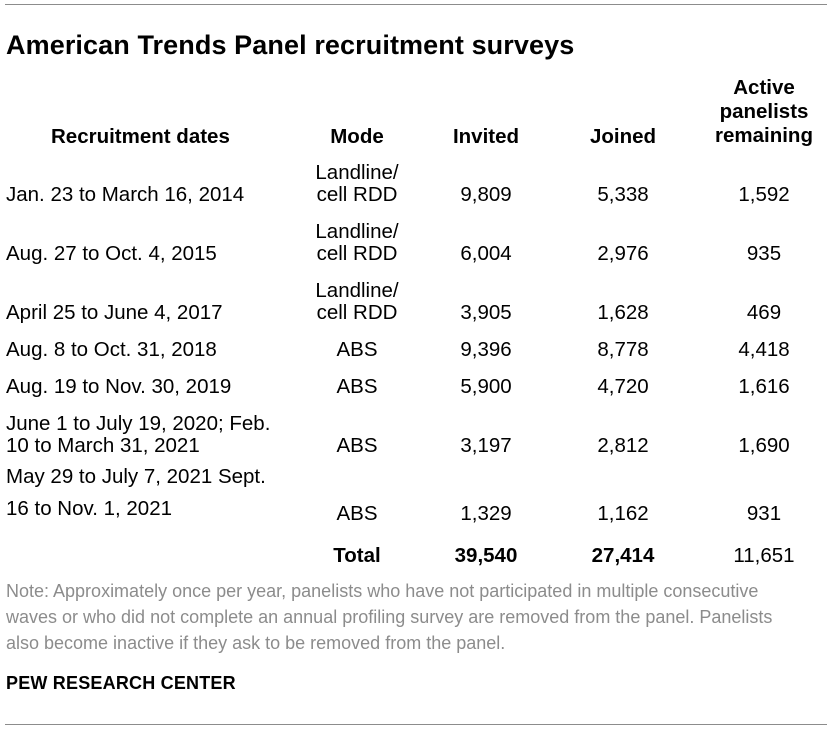 This screenshot has width=840, height=730. Describe the element at coordinates (623, 349) in the screenshot. I see `row-joined: 8,778` at that location.